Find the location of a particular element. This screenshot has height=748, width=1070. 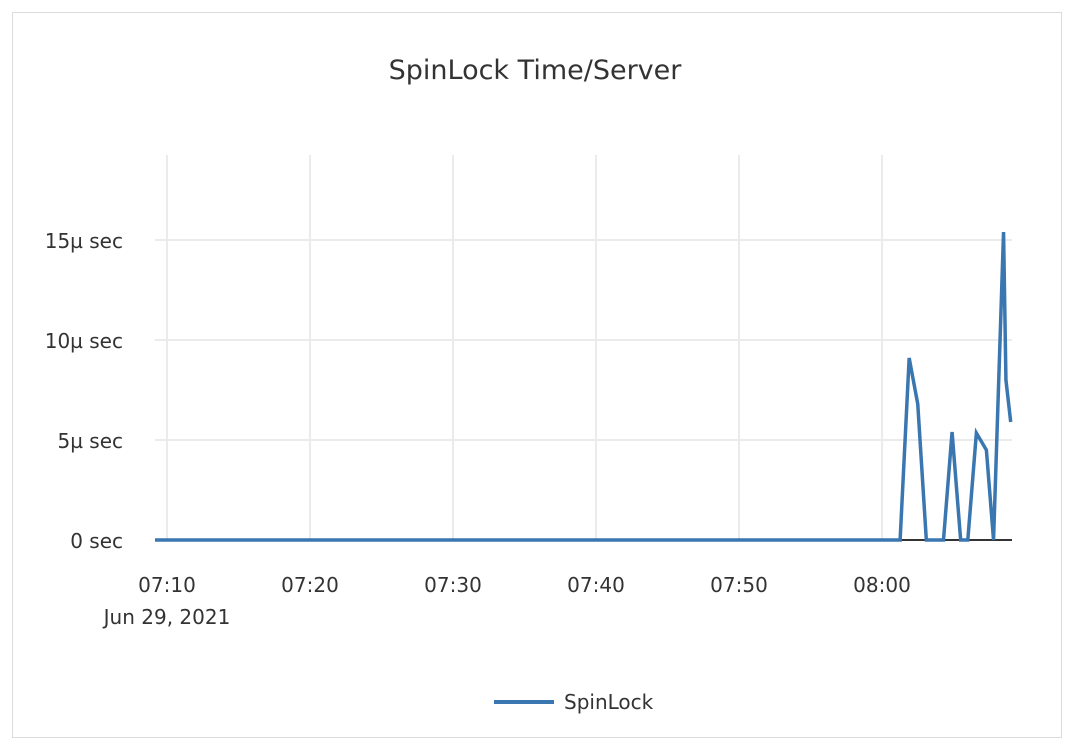

x-tick-label: 07:50 is located at coordinates (739, 585).